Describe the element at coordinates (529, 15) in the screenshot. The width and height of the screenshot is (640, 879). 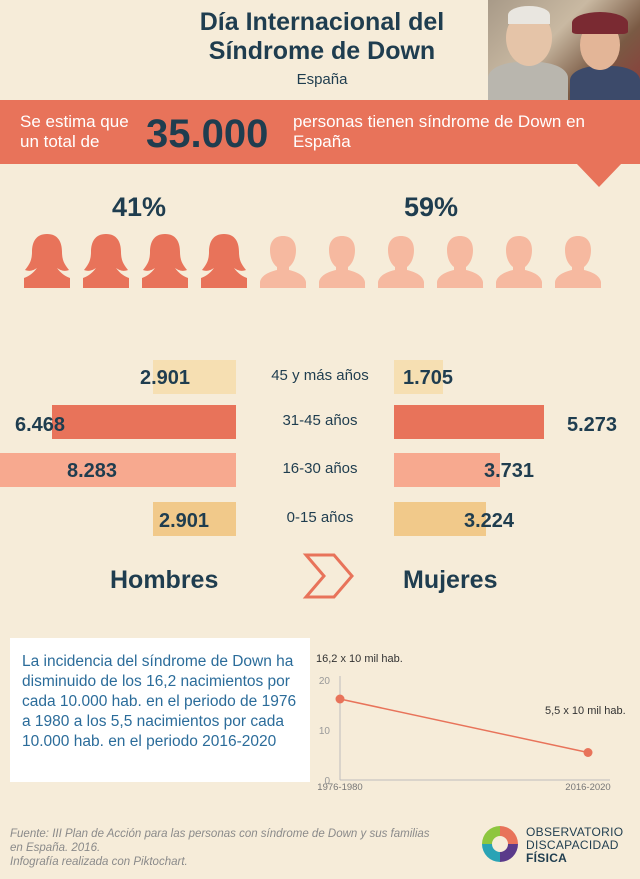
I see `photo-person-1-hair` at that location.